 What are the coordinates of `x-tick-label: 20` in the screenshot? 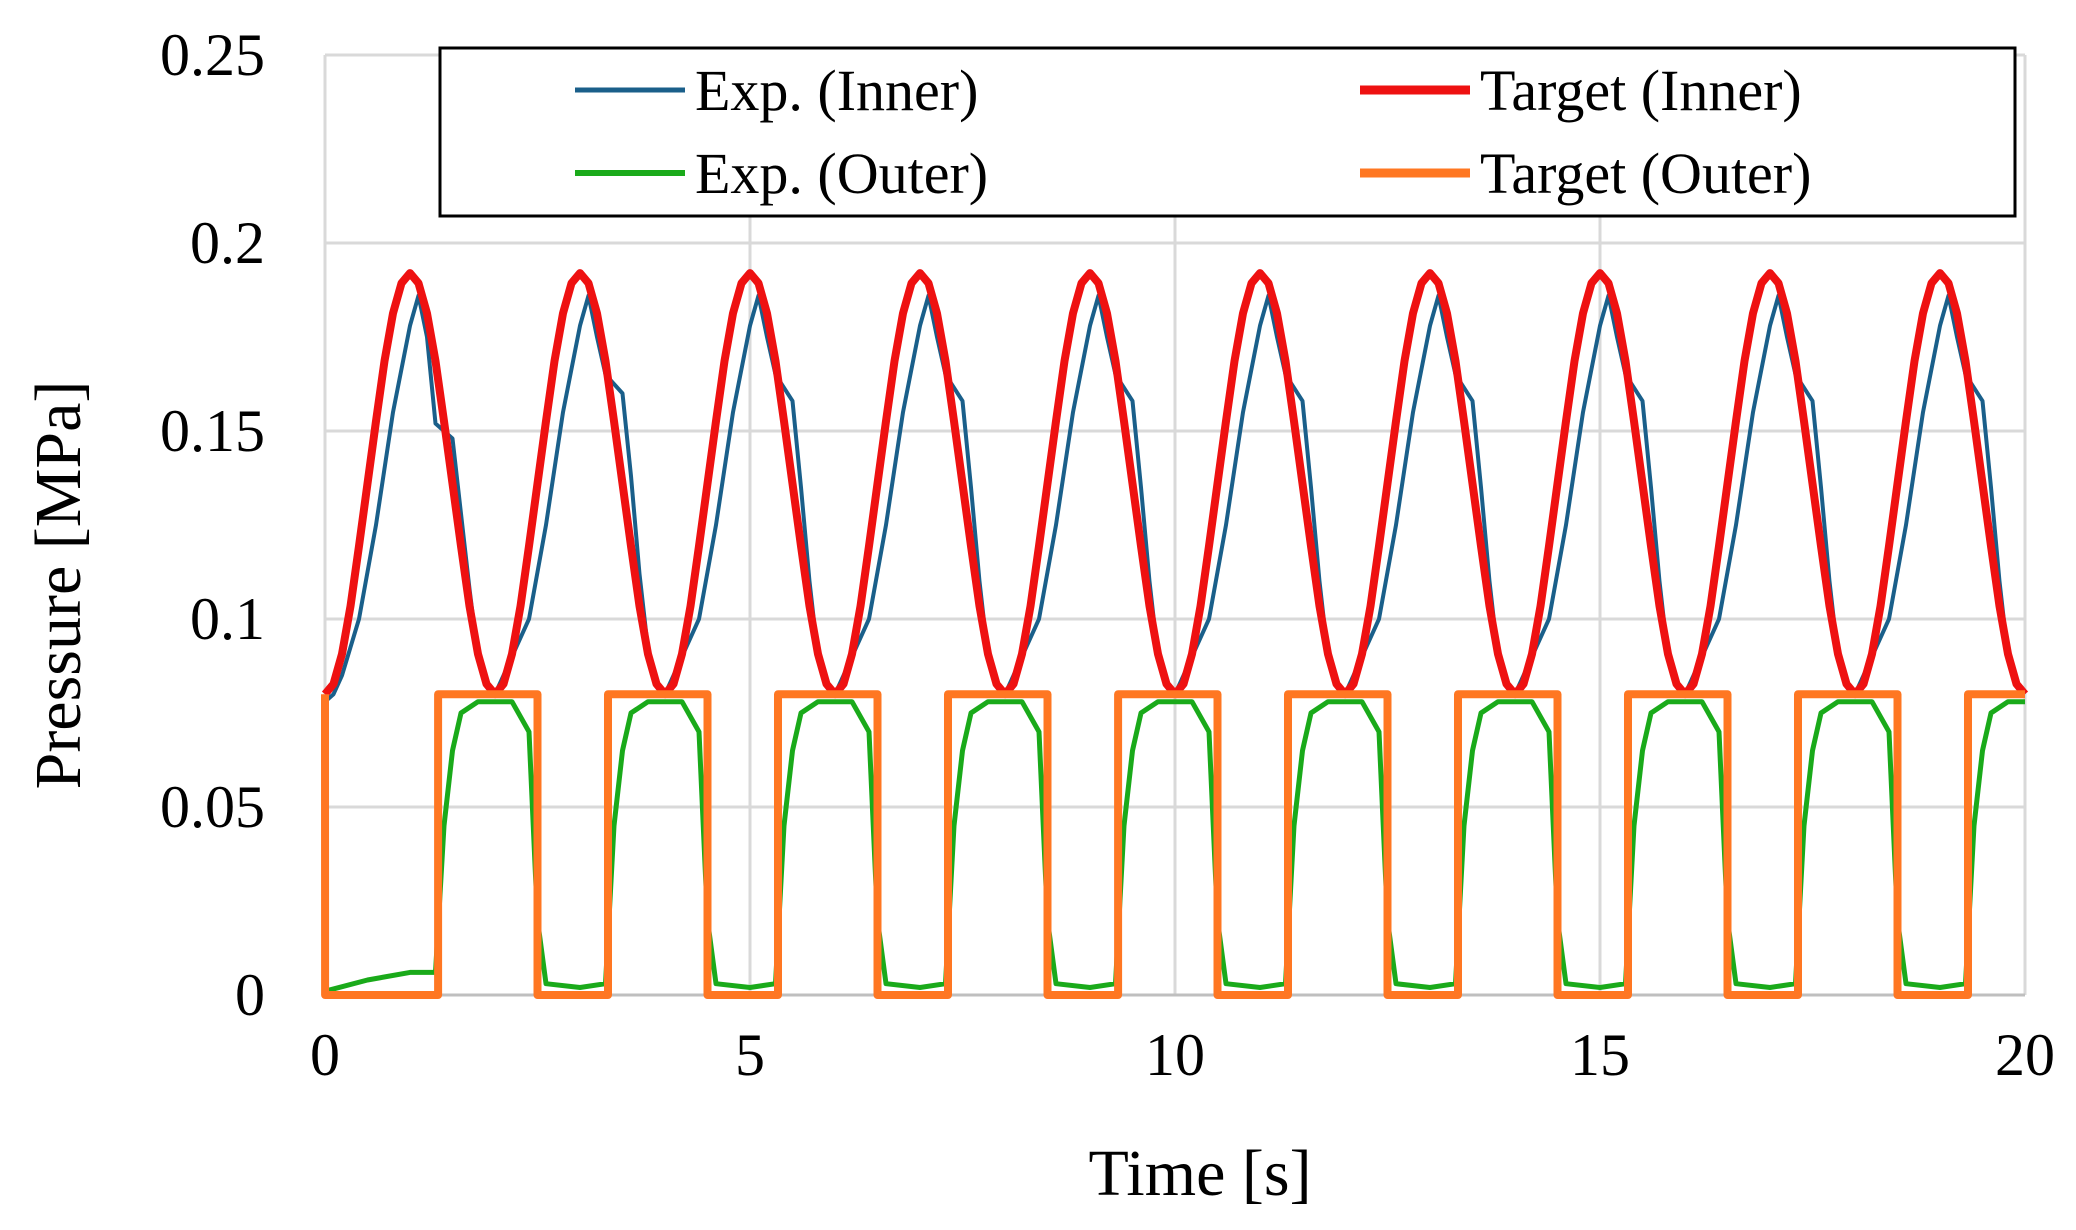 It's located at (2025, 1055).